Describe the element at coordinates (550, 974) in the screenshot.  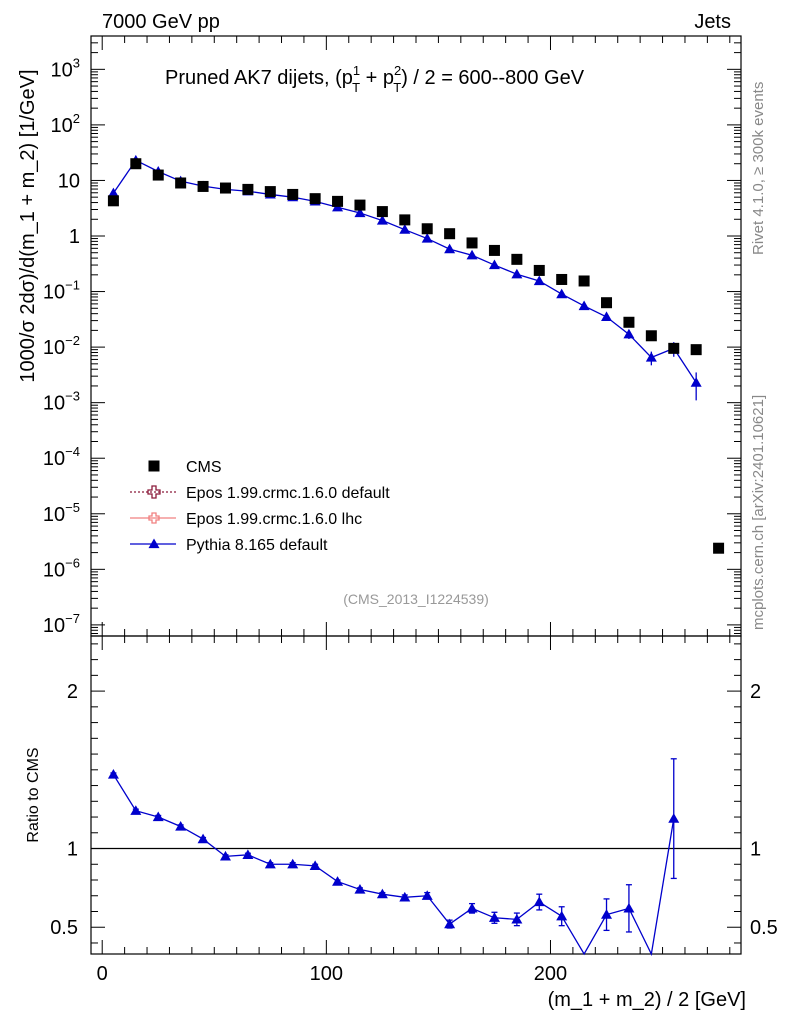
I see `x-tick-label: 200` at that location.